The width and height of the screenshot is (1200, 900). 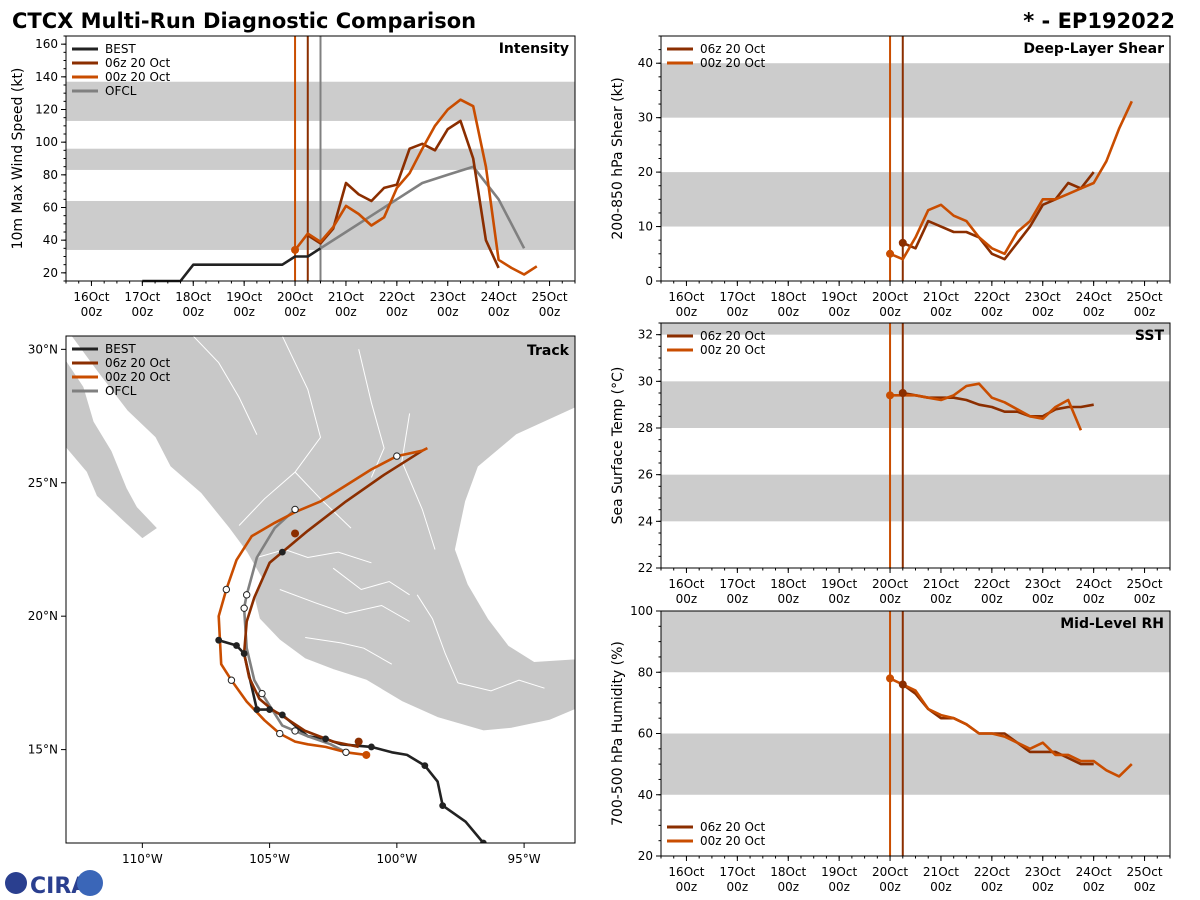 I want to click on series-line-best, so click(x=232, y=265).